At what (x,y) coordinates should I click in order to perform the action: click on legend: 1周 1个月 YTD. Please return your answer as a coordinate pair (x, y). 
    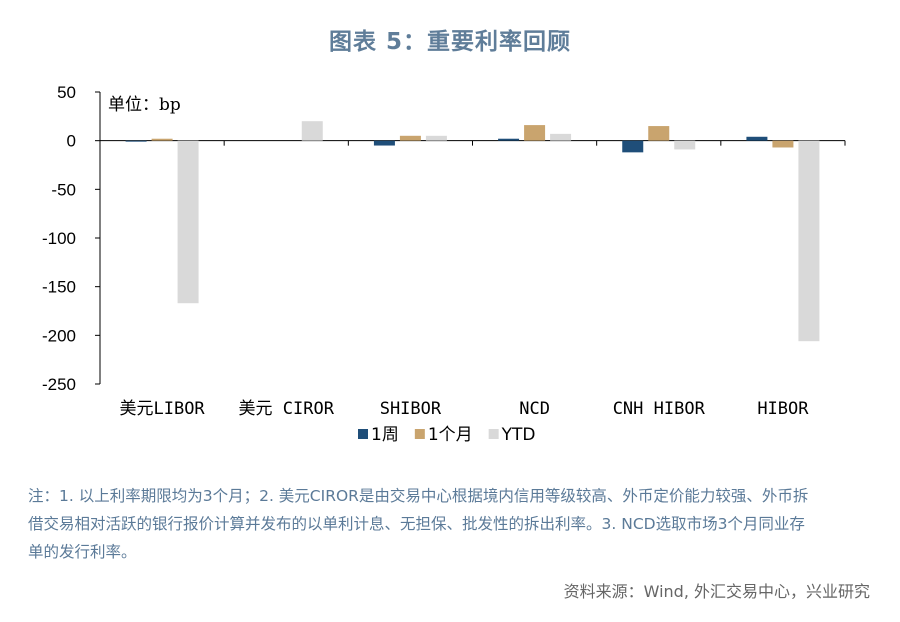
    Looking at the image, I should click on (447, 435).